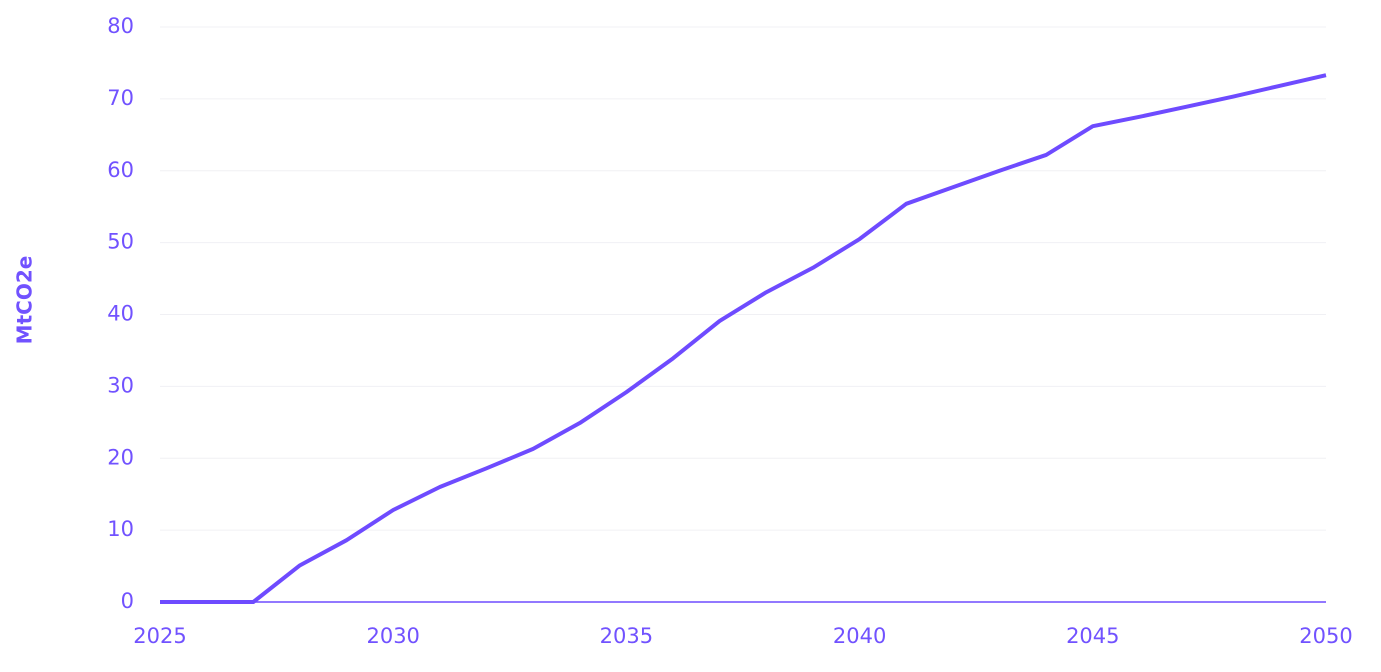  What do you see at coordinates (120, 314) in the screenshot?
I see `y-tick-label: 40` at bounding box center [120, 314].